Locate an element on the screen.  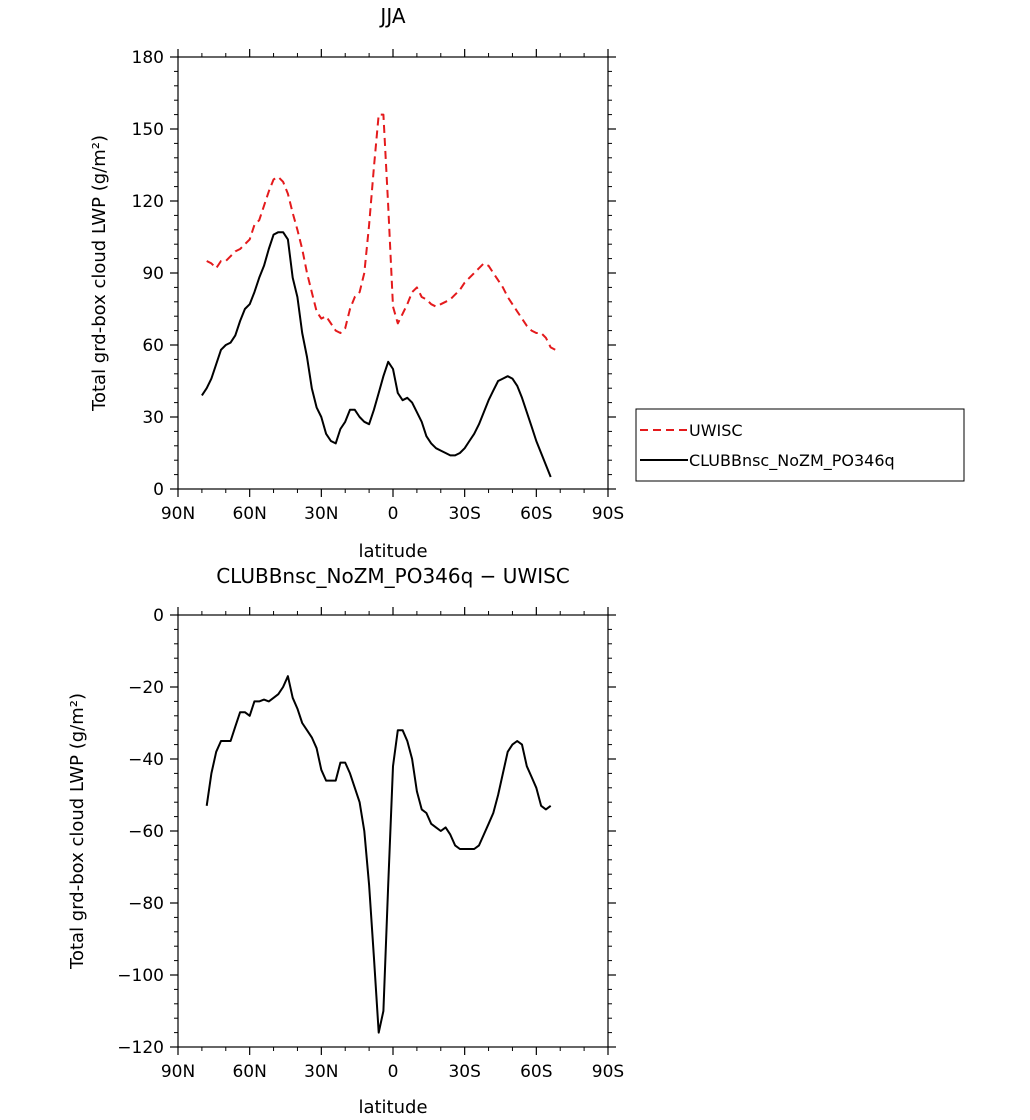
y-tick-label: −120 is located at coordinates (140, 1048).